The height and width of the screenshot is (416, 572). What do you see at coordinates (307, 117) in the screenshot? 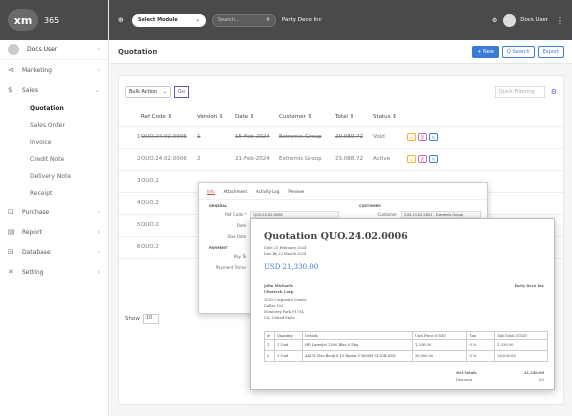
I see `col-header: Customer ⇕` at bounding box center [307, 117].